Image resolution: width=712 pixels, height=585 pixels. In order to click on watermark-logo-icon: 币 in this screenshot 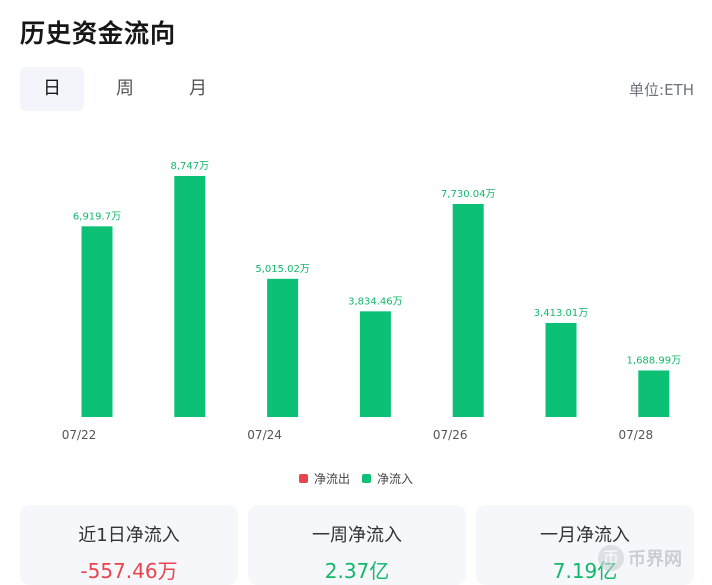, I will do `click(611, 558)`.